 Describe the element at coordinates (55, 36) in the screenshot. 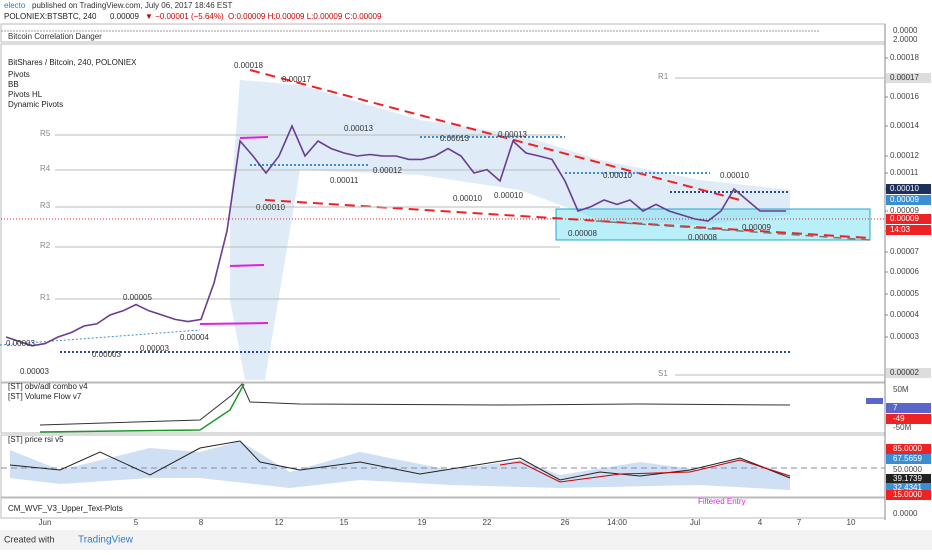

I see `top-pane-title: Bitcoin Correlation Danger` at that location.